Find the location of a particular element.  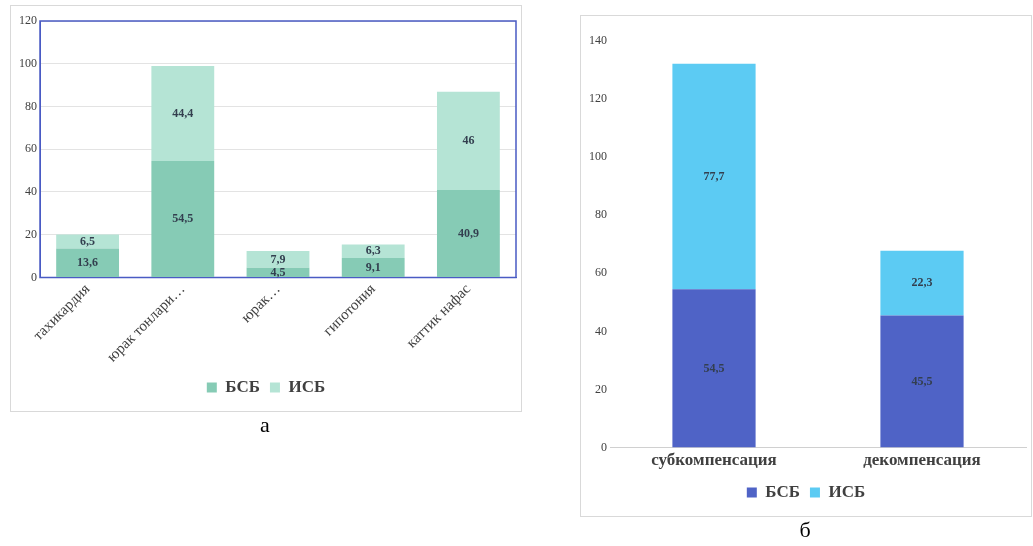

data-label: 44,4 is located at coordinates (183, 112).